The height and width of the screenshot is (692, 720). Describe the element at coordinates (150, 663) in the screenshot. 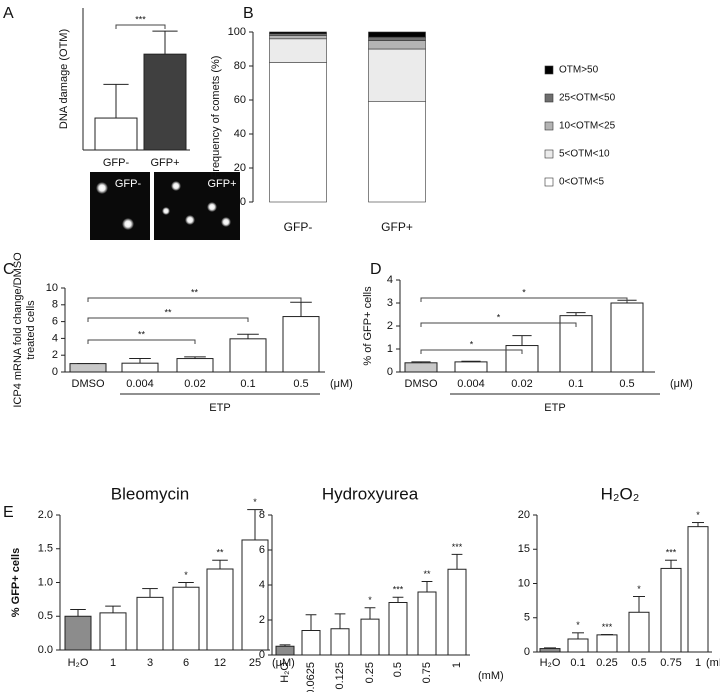

I see `x-tick-label: 3` at that location.